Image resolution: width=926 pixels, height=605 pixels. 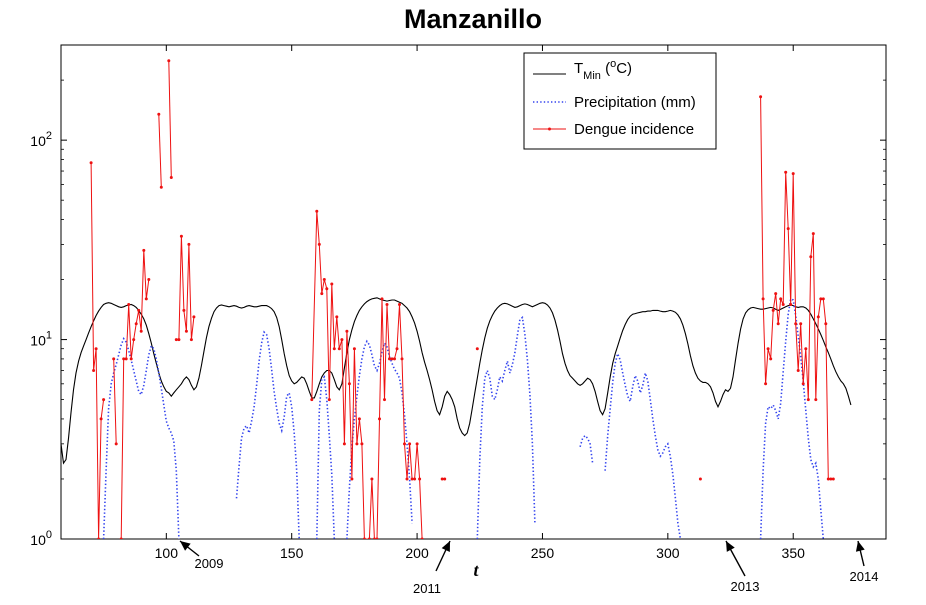 I want to click on y-tick-label: 10², so click(x=41, y=139).